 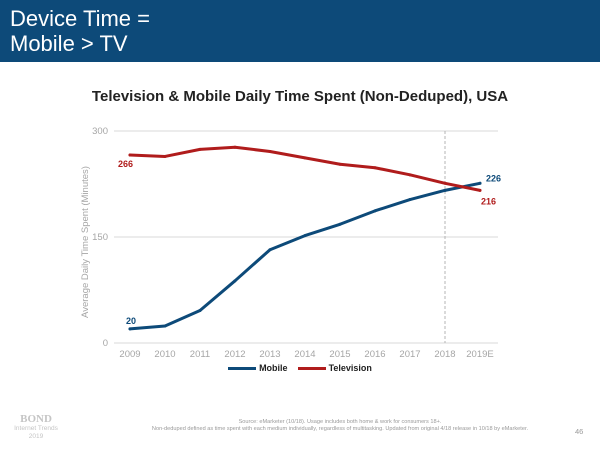 What do you see at coordinates (200, 354) in the screenshot?
I see `x-tick-label-2011: 2011` at bounding box center [200, 354].